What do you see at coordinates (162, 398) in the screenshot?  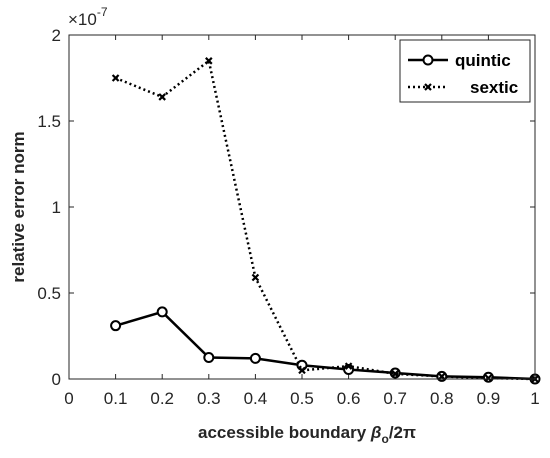 I see `x-tick-label: 0.2` at bounding box center [162, 398].